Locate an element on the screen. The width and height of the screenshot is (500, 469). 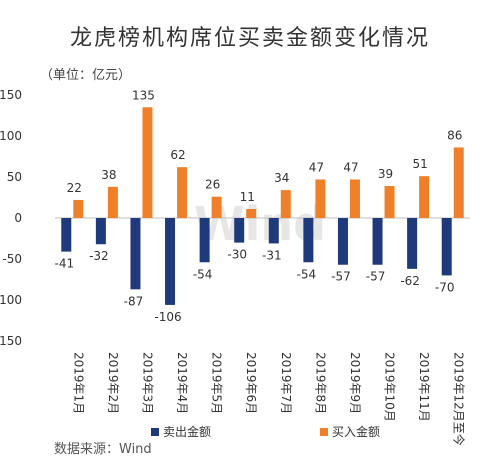
y-tick-label: 100 is located at coordinates (11, 136).